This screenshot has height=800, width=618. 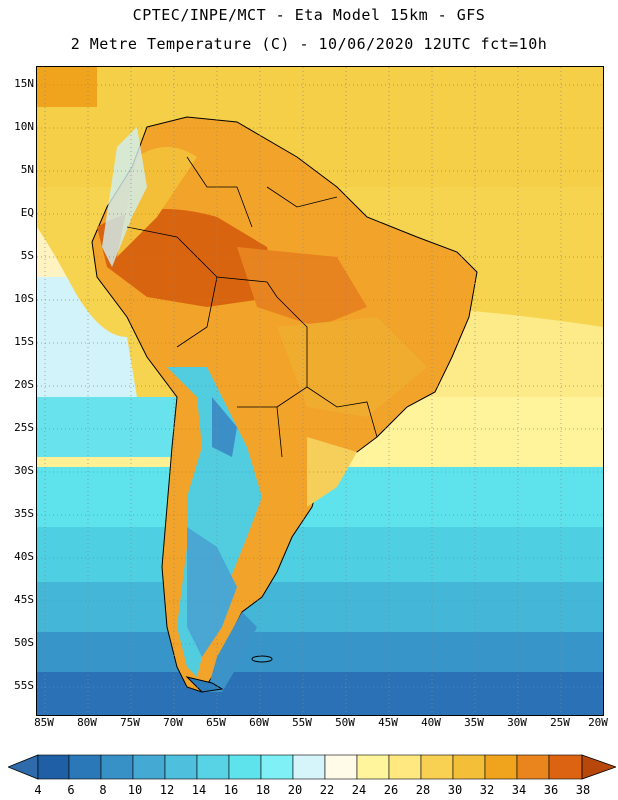 I want to click on lon-label-40w: 40W, so click(x=431, y=722).